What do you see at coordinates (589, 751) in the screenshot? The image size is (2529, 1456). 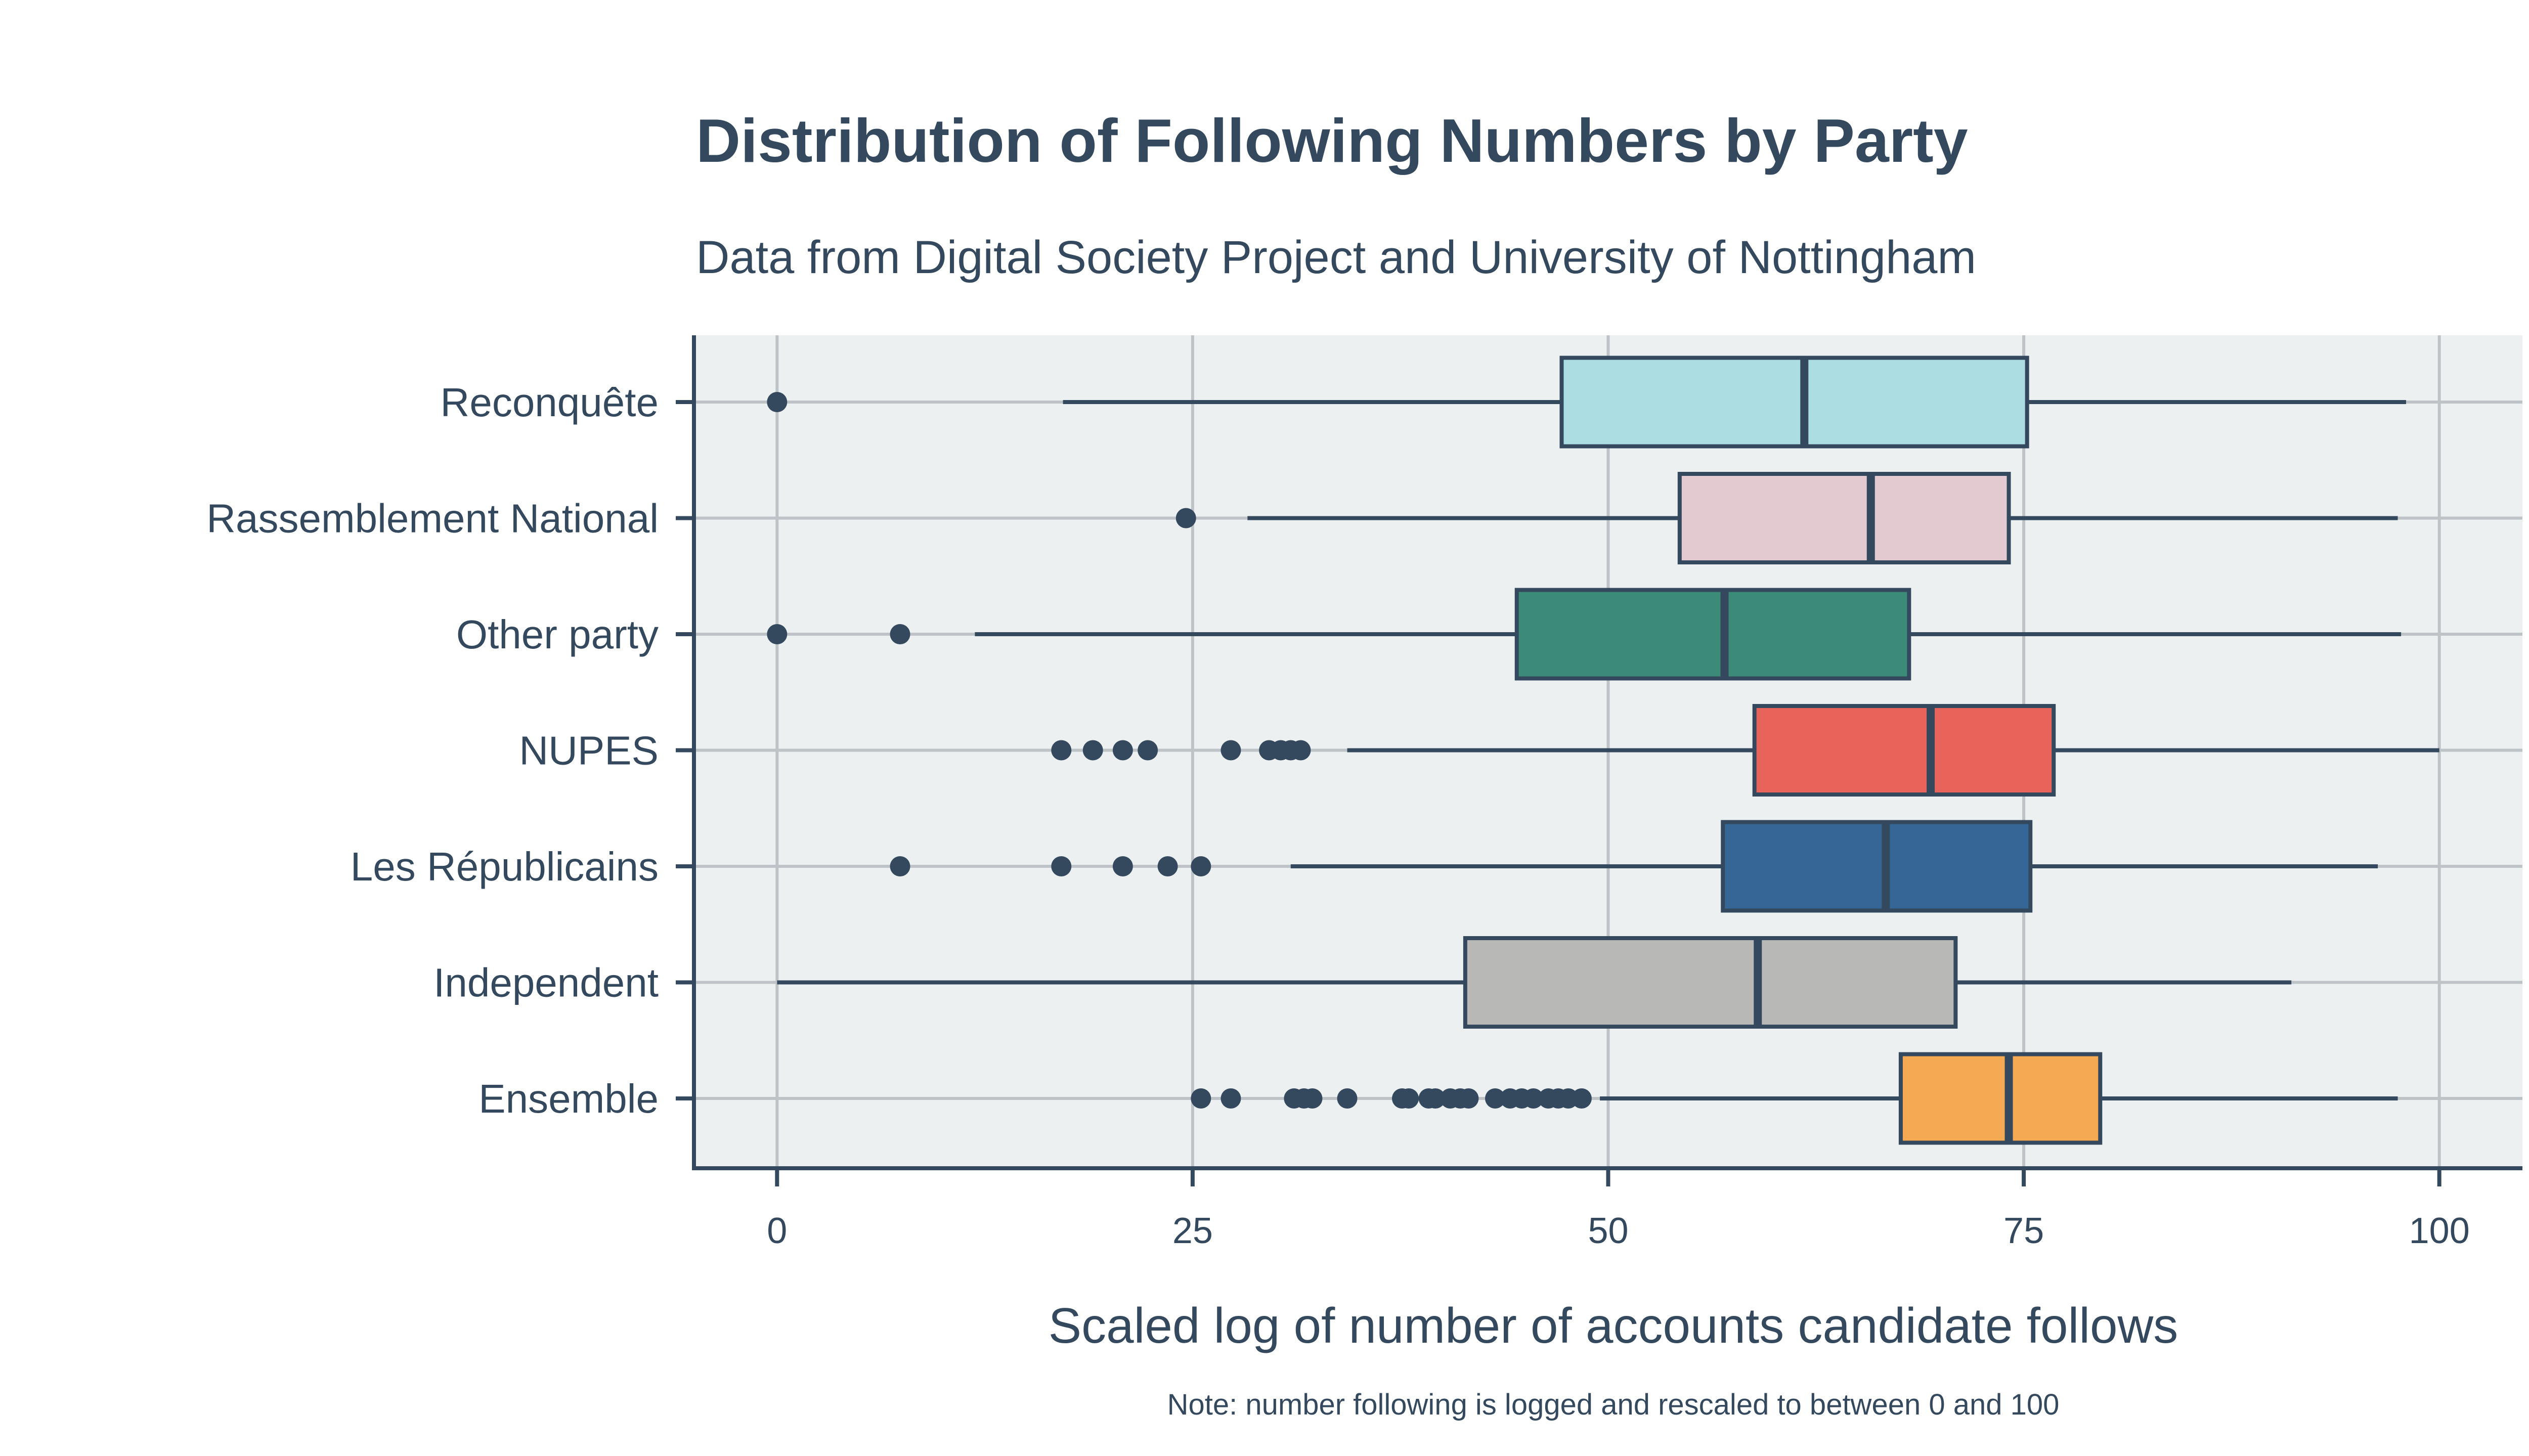 I see `category-label: NUPES` at bounding box center [589, 751].